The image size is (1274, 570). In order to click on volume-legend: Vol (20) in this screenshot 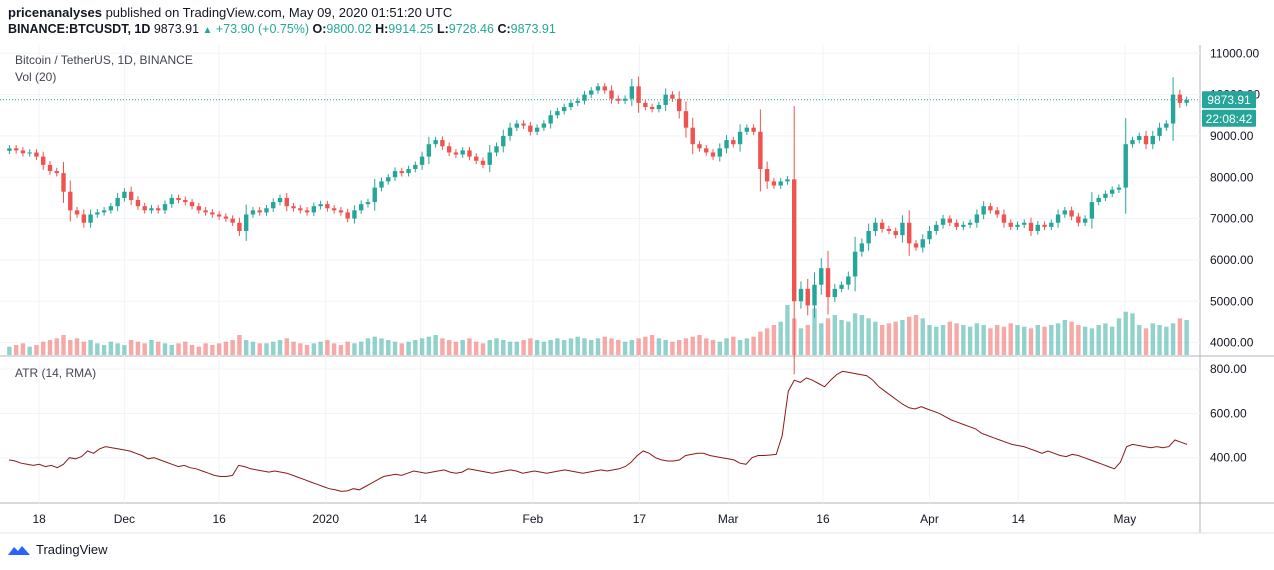, I will do `click(36, 77)`.